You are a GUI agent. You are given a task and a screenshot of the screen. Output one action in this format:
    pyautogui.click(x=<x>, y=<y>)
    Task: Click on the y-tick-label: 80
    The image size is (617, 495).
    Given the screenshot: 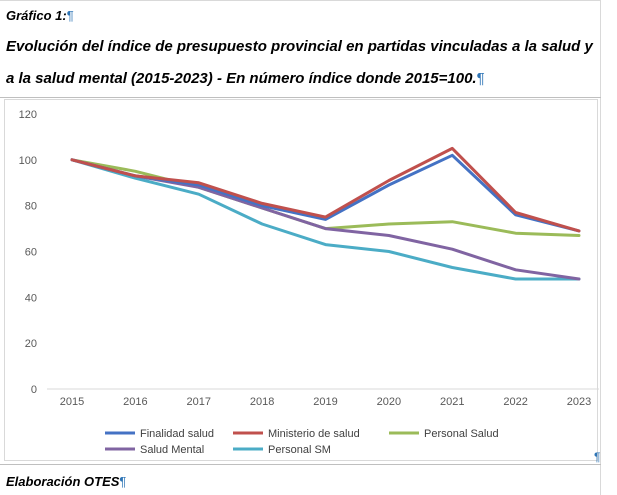 What is the action you would take?
    pyautogui.click(x=31, y=207)
    